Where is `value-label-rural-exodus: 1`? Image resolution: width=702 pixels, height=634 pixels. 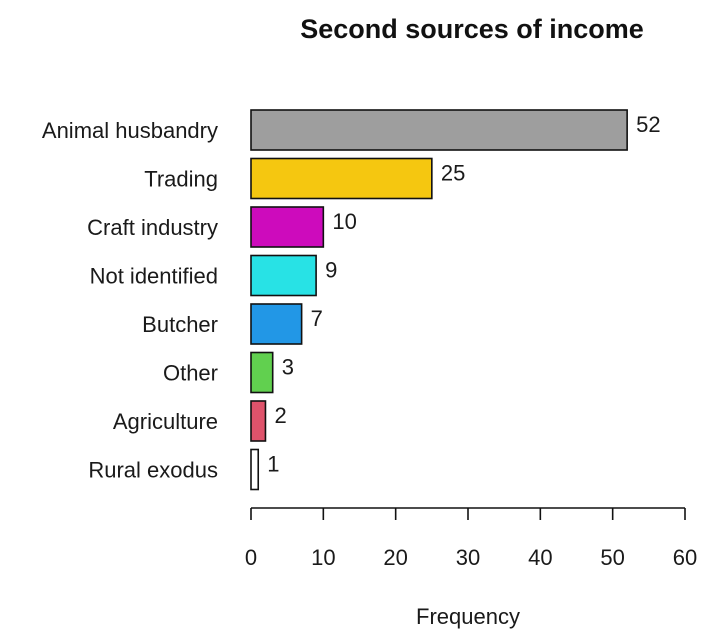 value-label-rural-exodus: 1 is located at coordinates (273, 464).